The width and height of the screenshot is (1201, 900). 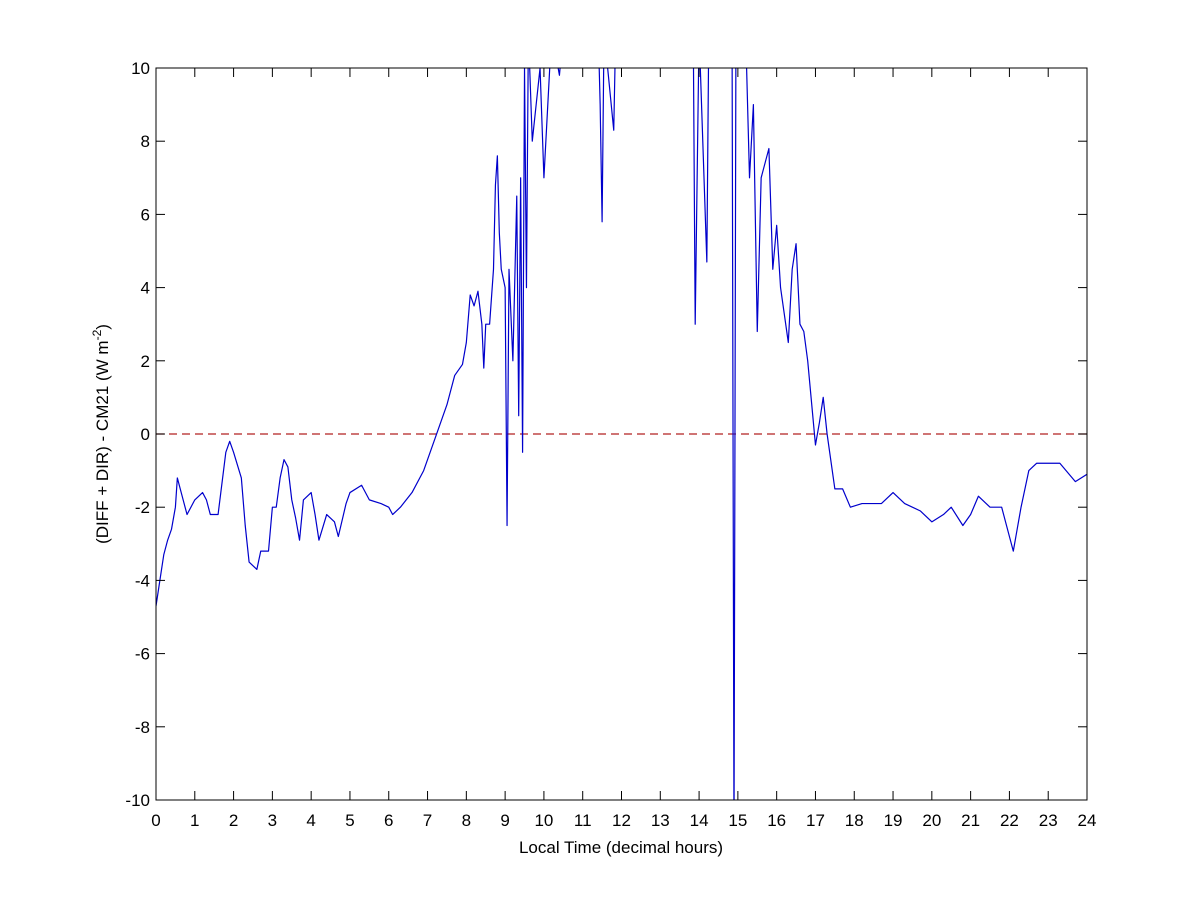 What do you see at coordinates (699, 820) in the screenshot?
I see `x-tick-label: 14` at bounding box center [699, 820].